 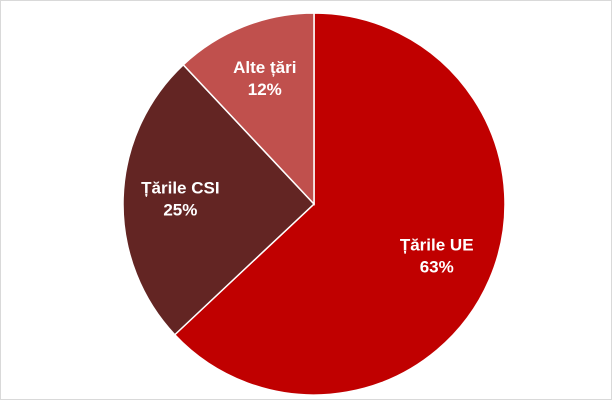 I want to click on slice-label: Alte țări, so click(x=264, y=67).